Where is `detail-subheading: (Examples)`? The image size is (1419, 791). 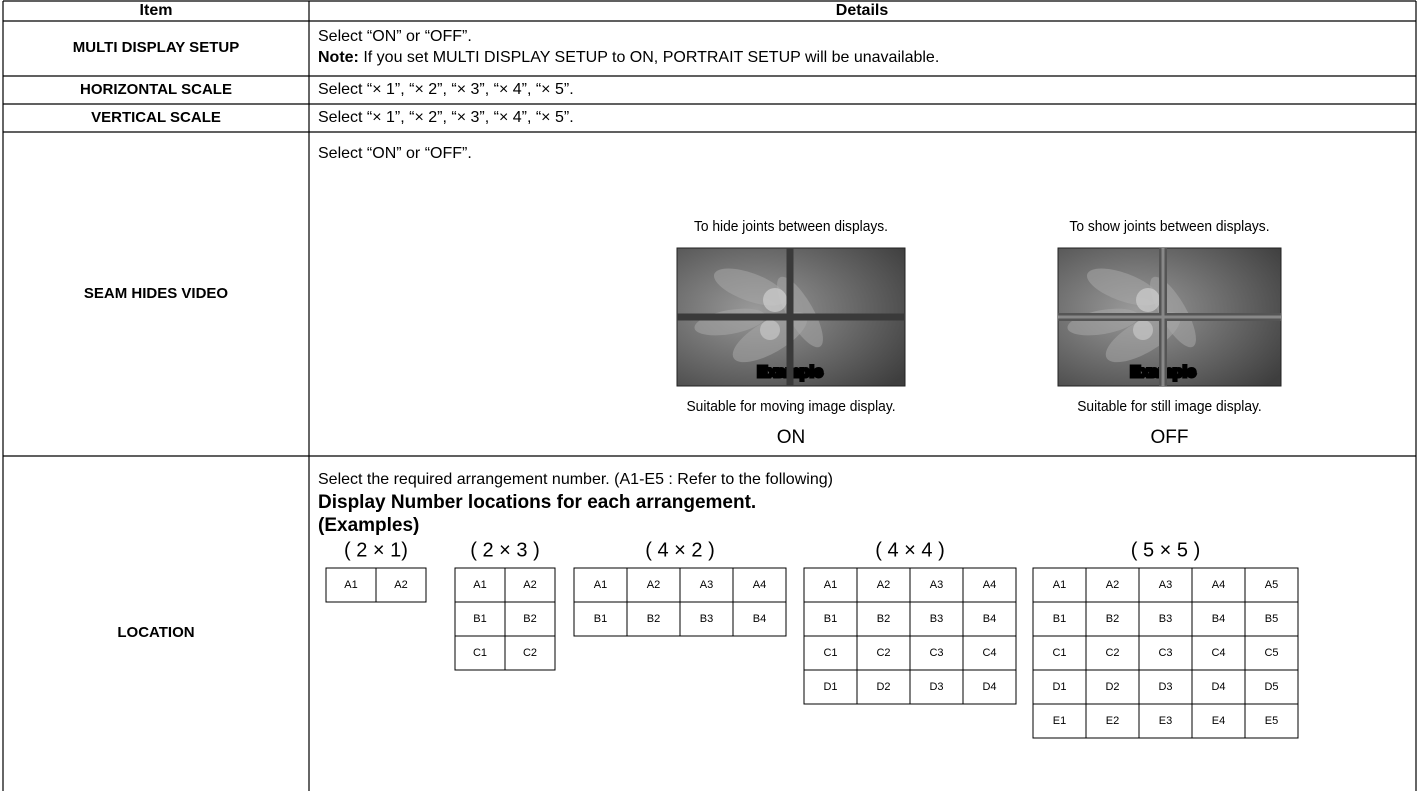 detail-subheading: (Examples) is located at coordinates (368, 525).